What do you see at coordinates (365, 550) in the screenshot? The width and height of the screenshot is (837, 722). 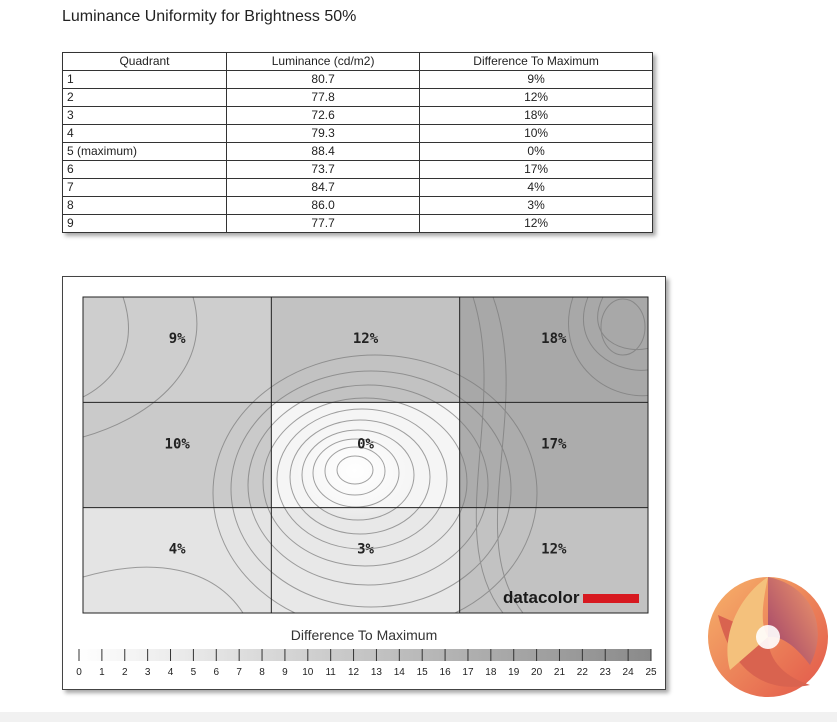 I see `cell-difference-label: 3%` at bounding box center [365, 550].